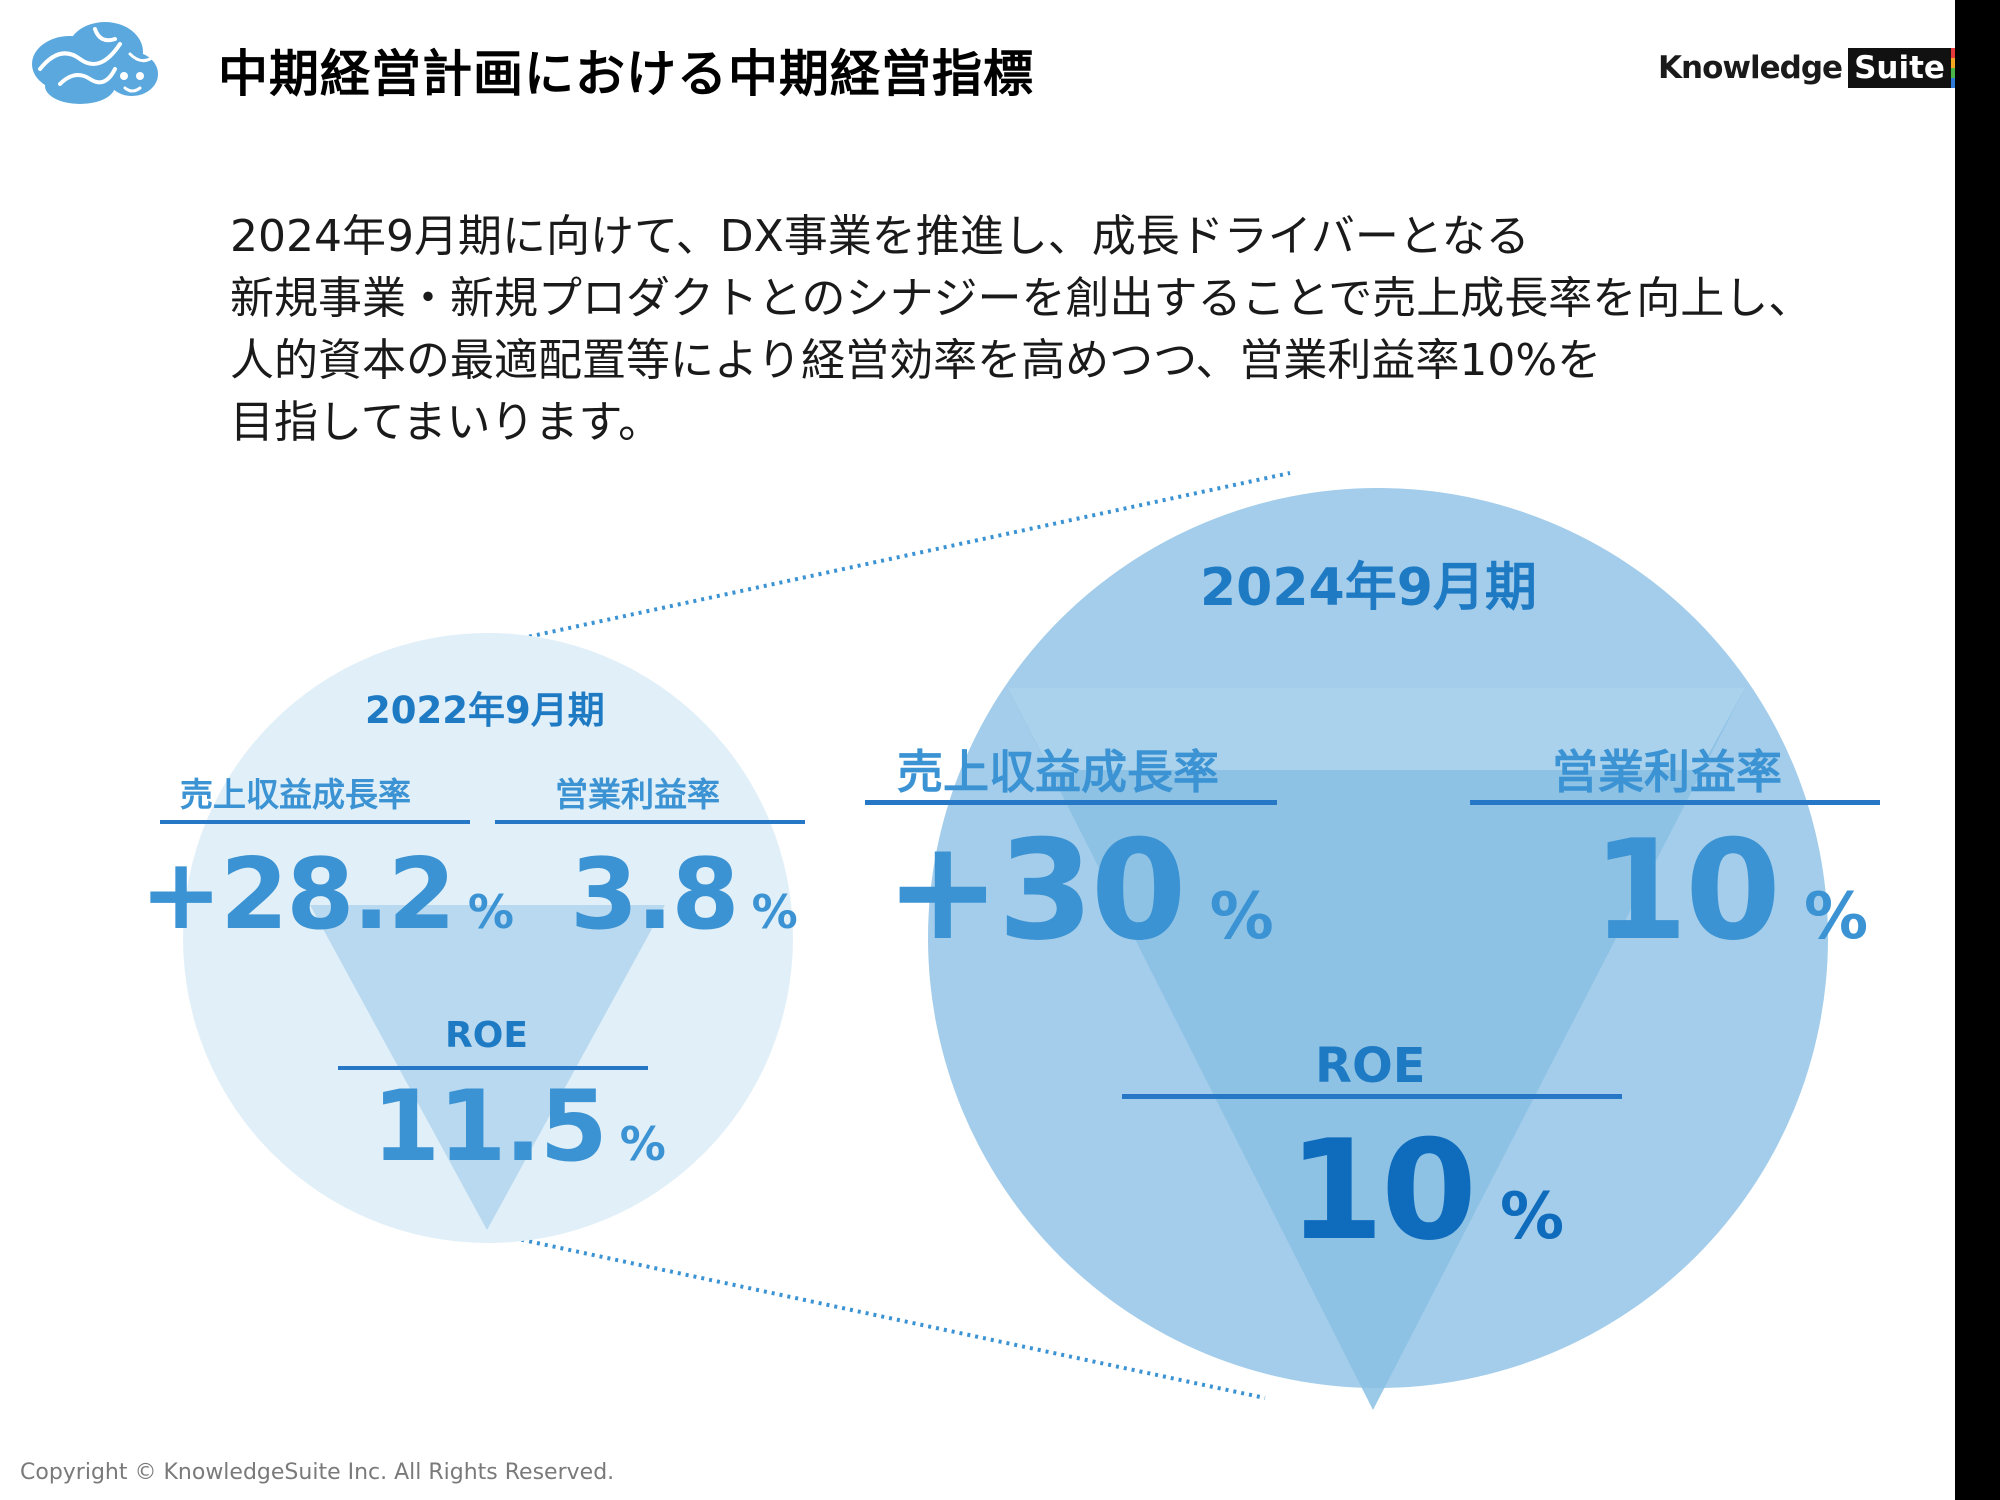 This screenshot has width=2000, height=1500. I want to click on fy2022-roe-number: 11.5, so click(490, 1127).